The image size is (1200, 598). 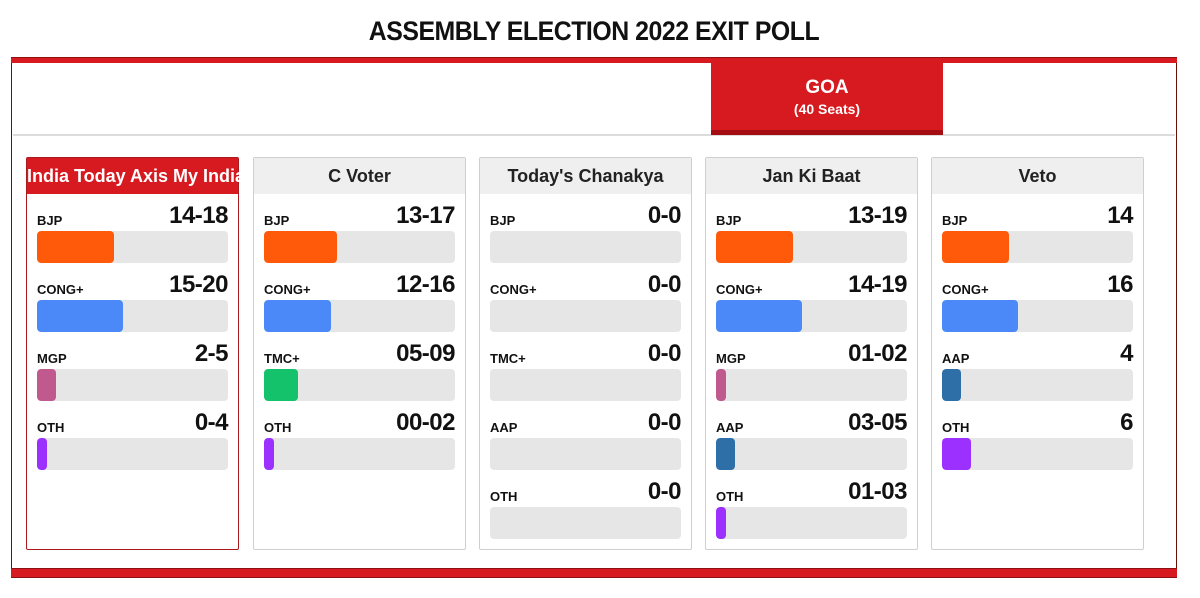 I want to click on party-row: AAP 0-0, so click(x=586, y=435).